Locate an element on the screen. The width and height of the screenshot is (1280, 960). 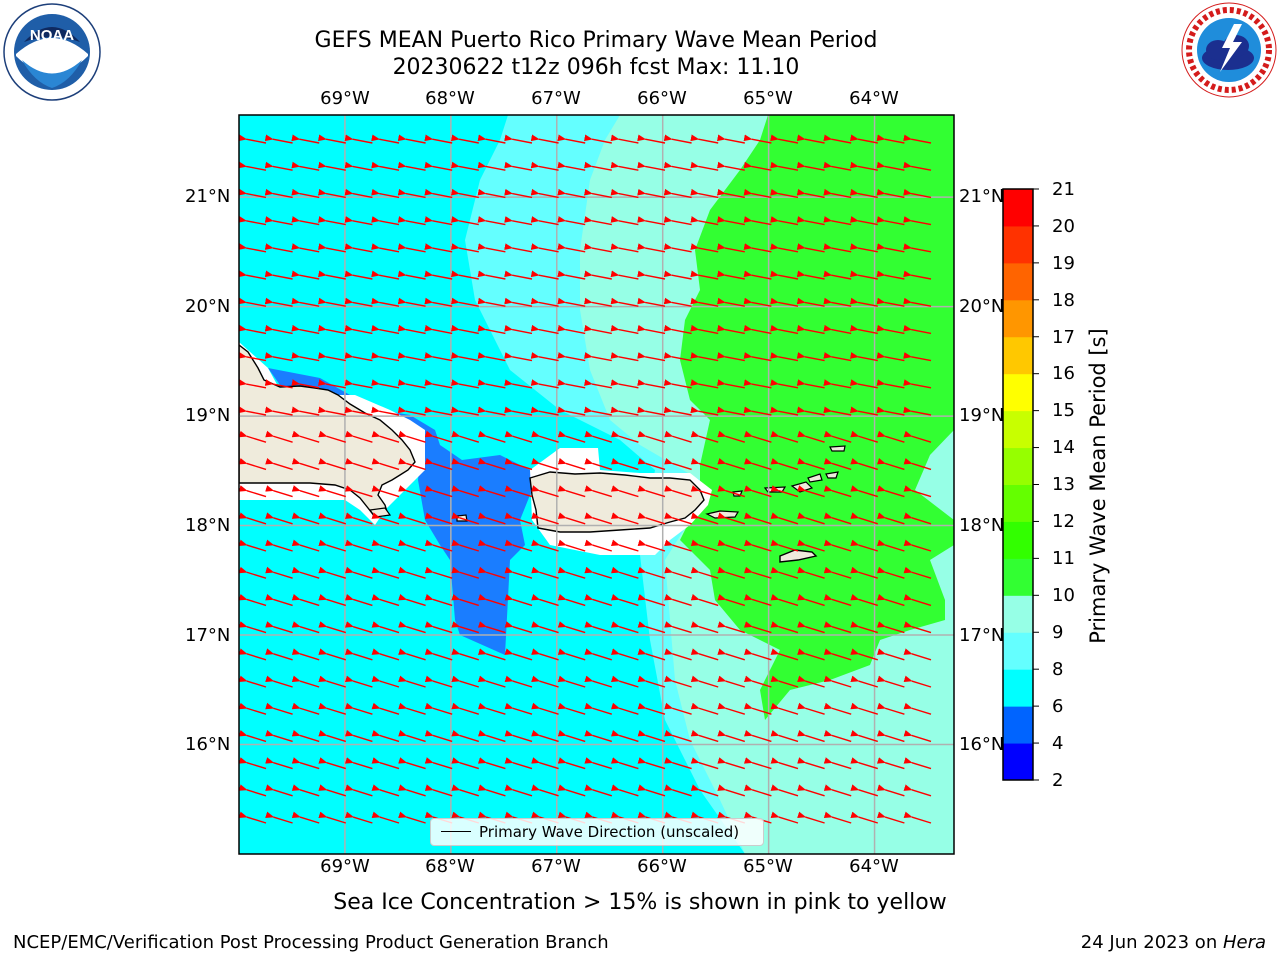
lon-label-bottom: 64°W is located at coordinates (874, 866).